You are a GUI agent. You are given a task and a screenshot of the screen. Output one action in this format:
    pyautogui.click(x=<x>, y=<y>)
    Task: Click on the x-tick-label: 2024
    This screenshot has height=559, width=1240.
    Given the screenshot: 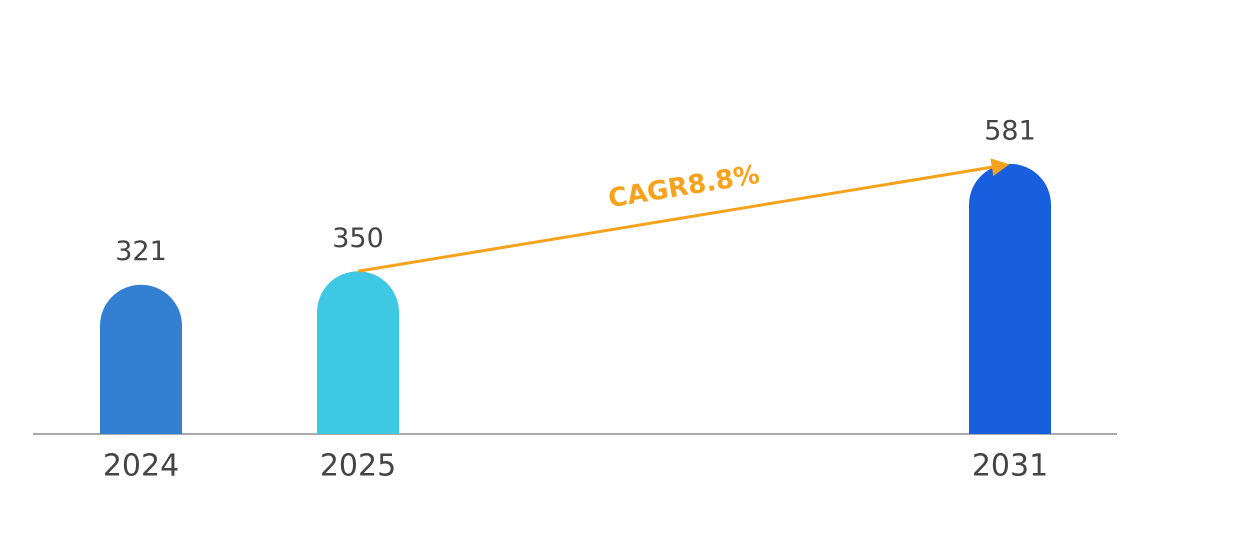 What is the action you would take?
    pyautogui.click(x=141, y=466)
    